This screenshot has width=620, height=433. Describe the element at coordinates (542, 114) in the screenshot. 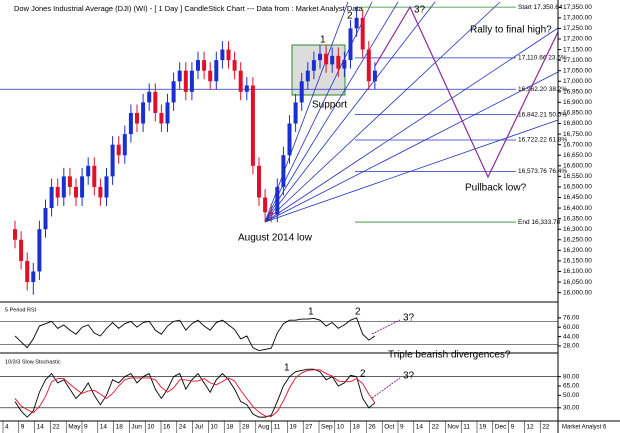

I see `fib-label: 16,842.21 50.0%` at that location.